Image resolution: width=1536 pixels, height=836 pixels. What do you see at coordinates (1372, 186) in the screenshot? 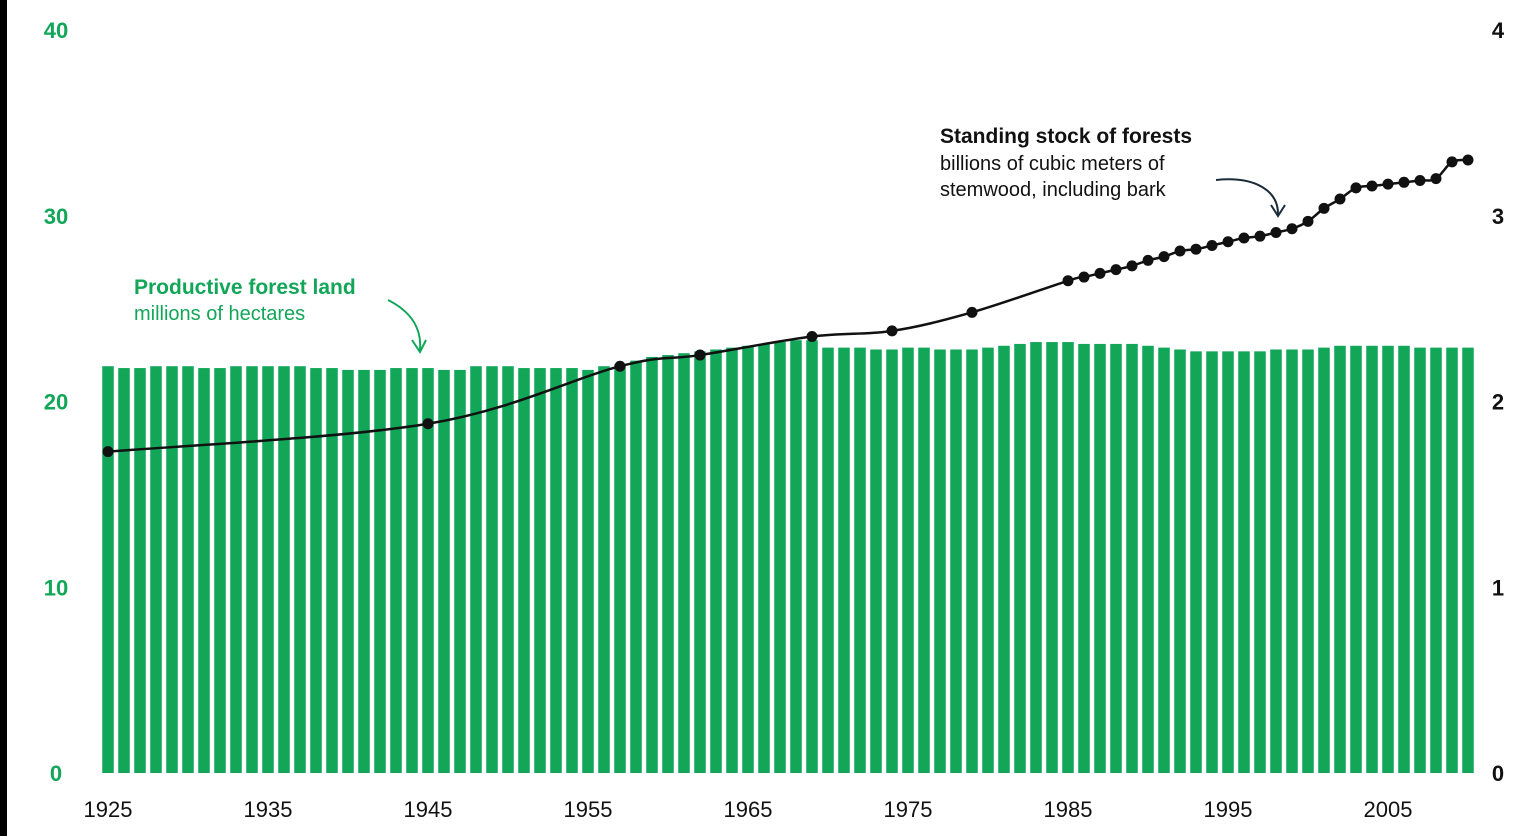
I see `stock-point-2004` at bounding box center [1372, 186].